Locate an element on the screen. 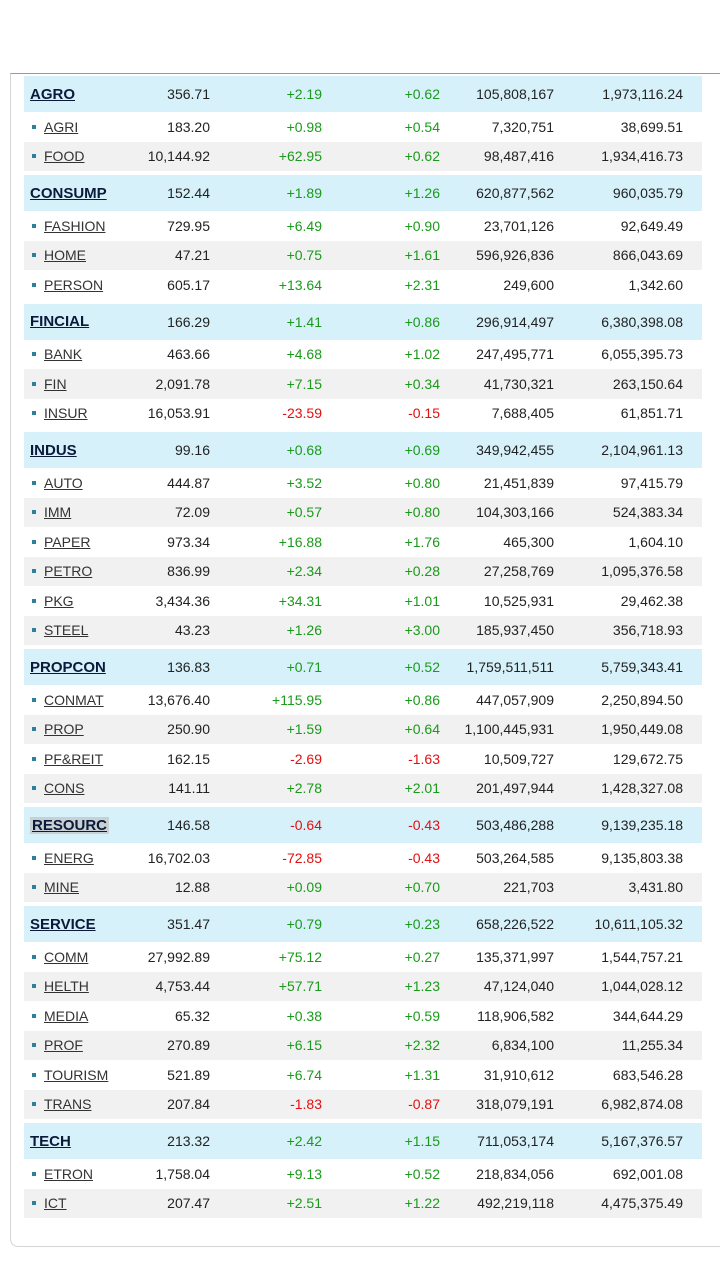  sector-link: INDUS is located at coordinates (53, 450).